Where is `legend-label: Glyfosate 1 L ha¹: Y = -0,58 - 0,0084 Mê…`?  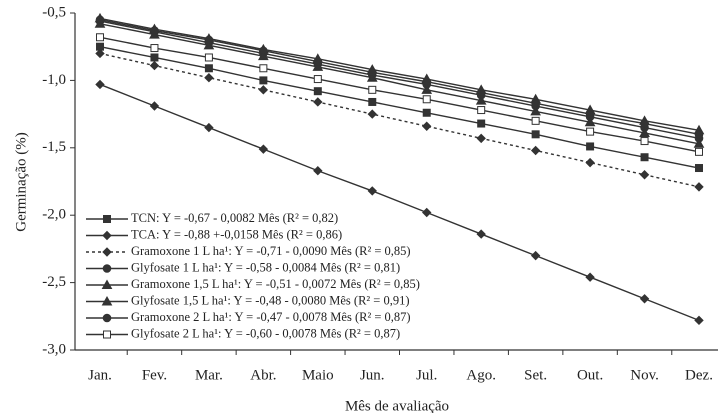 legend-label: Glyfosate 1 L ha¹: Y = -0,58 - 0,0084 Mê… is located at coordinates (265, 267).